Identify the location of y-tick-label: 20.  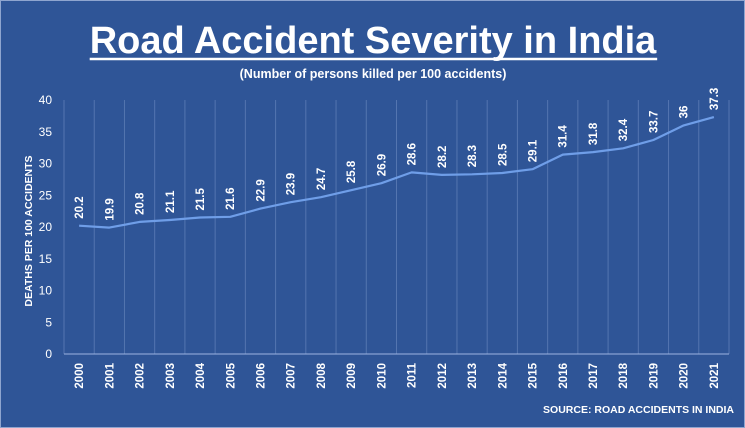
(46, 227).